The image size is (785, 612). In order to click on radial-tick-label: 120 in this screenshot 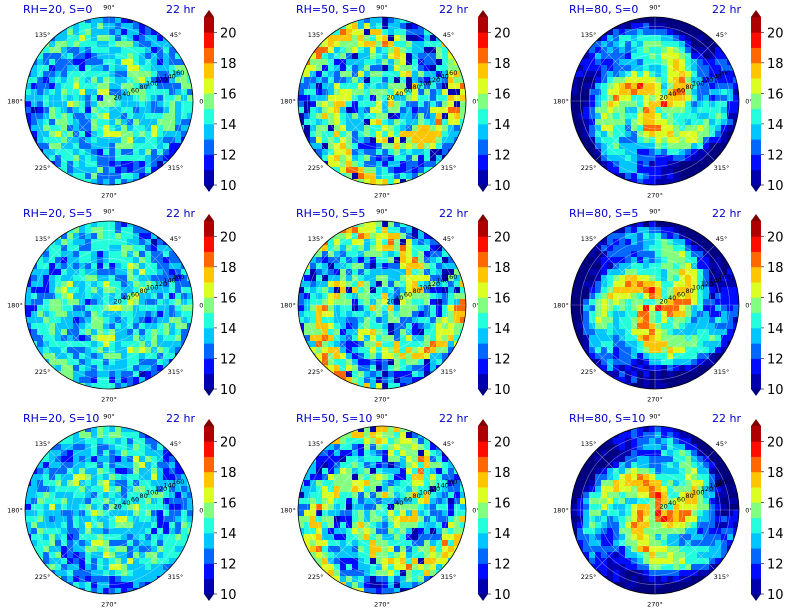, I will do `click(434, 80)`.